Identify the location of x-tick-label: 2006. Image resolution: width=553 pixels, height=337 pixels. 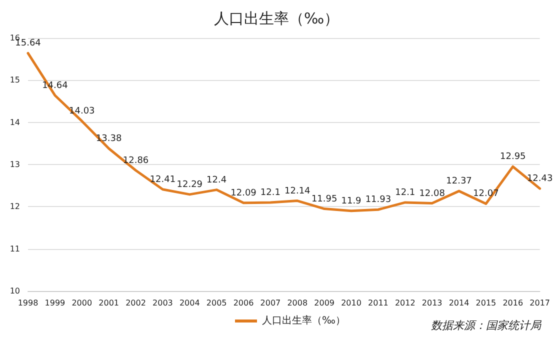
(243, 303).